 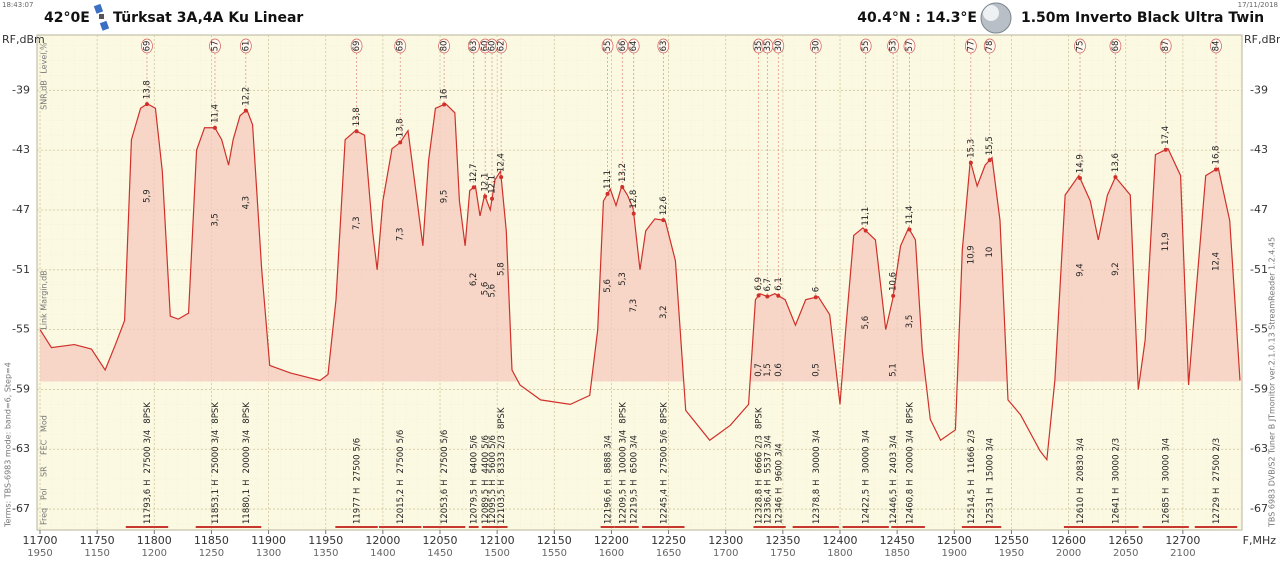 What do you see at coordinates (1081, 270) in the screenshot?
I see `margin-label: 9,4` at bounding box center [1081, 270].